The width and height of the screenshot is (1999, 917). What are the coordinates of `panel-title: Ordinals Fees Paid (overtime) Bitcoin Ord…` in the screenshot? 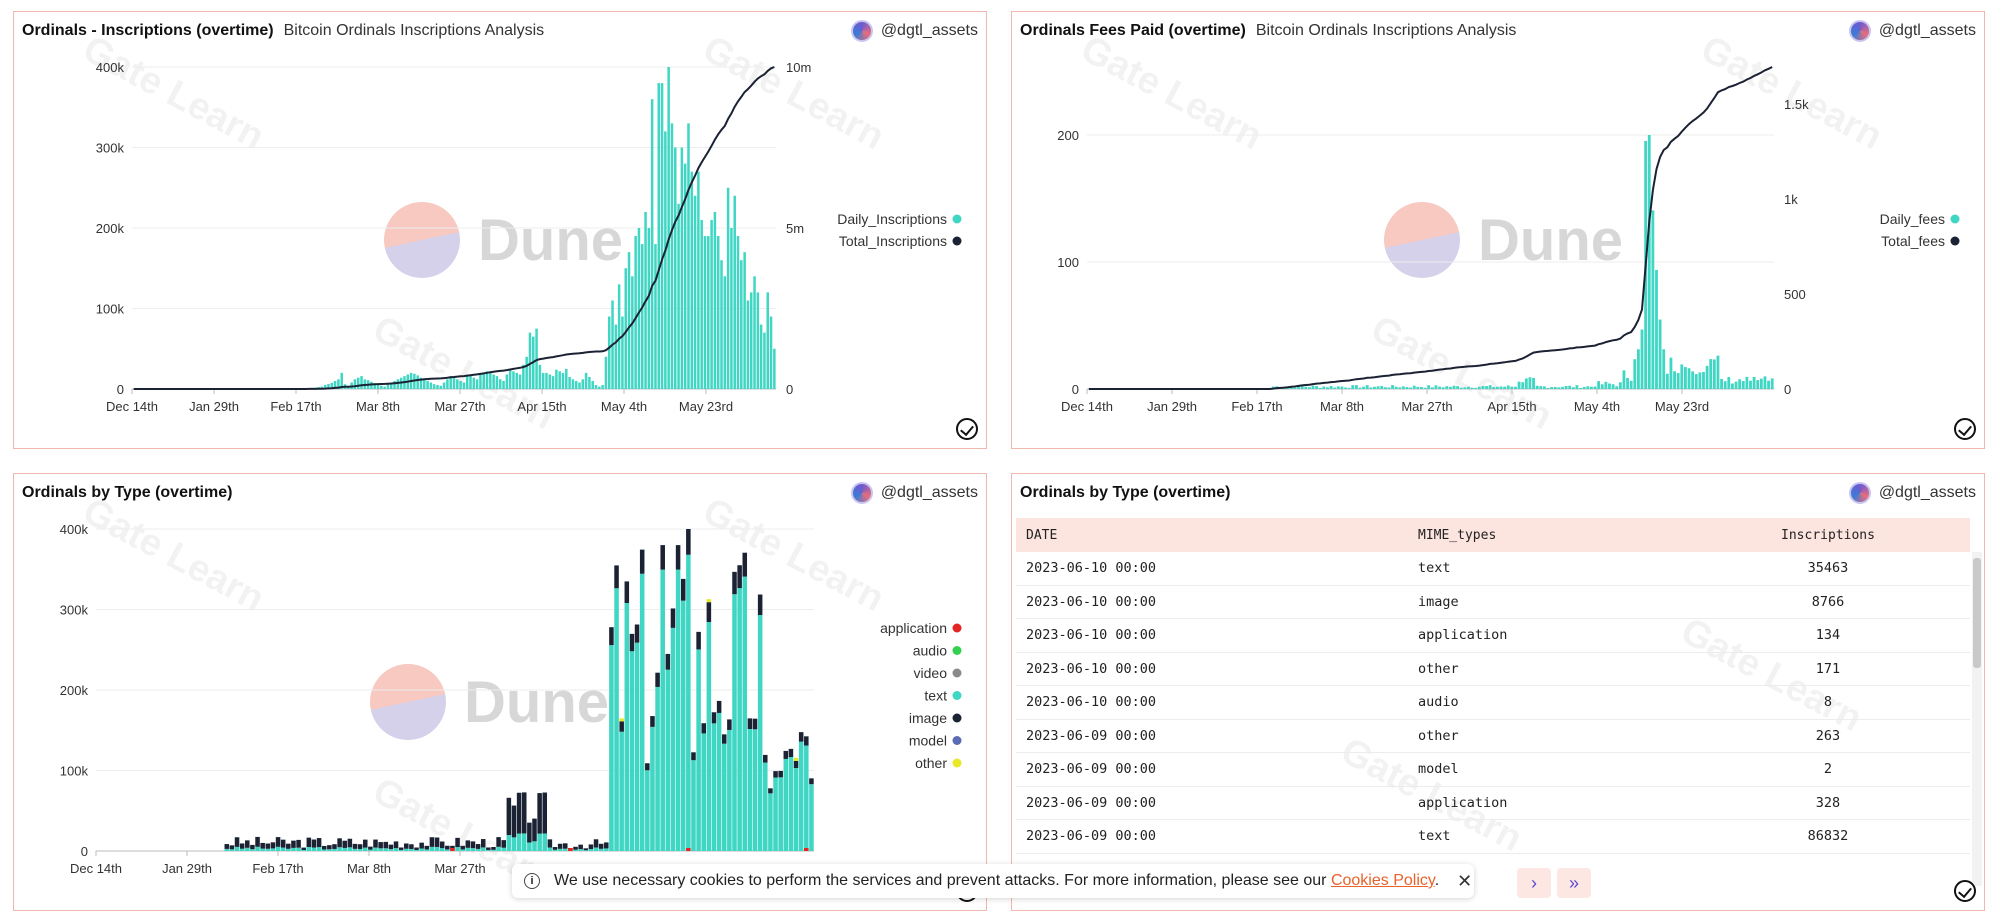 It's located at (1268, 30).